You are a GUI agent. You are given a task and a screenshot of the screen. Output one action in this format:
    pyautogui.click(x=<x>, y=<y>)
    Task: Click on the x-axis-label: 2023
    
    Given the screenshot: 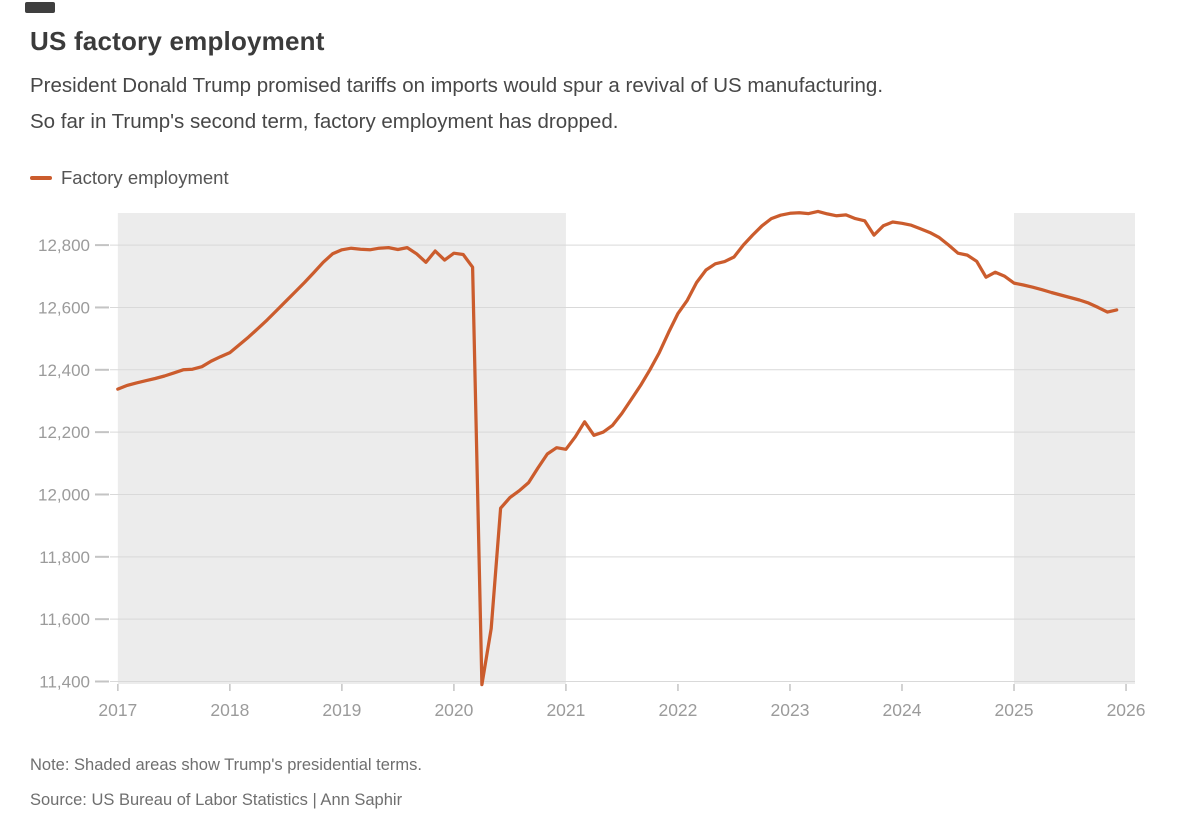 What is the action you would take?
    pyautogui.click(x=790, y=710)
    